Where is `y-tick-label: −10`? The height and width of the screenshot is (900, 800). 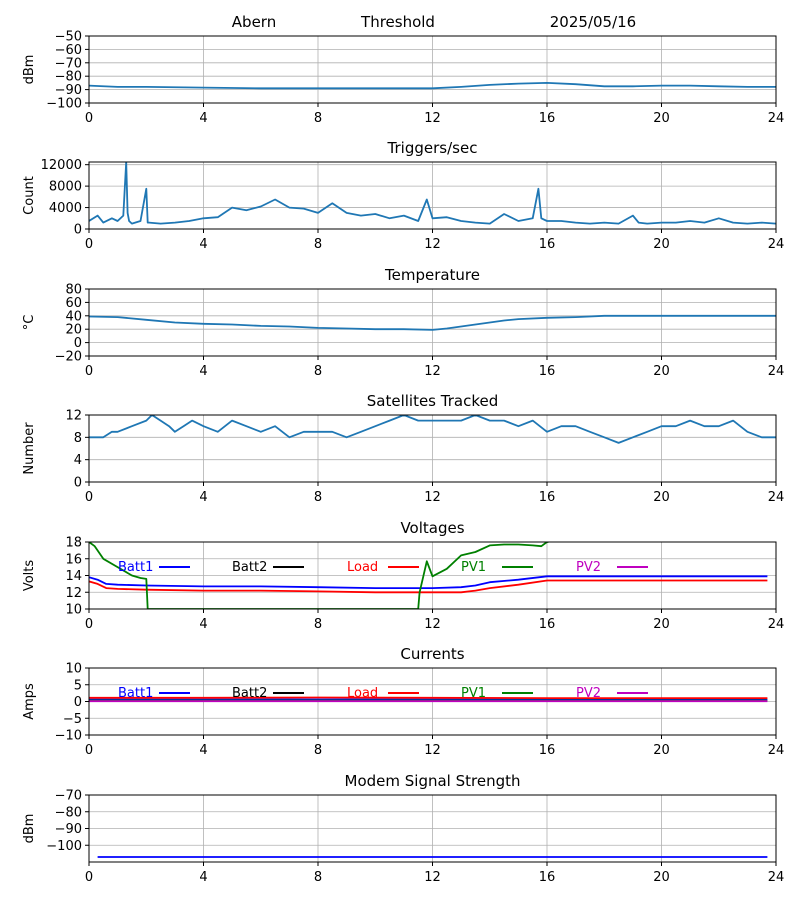
y-tick-label: −10 is located at coordinates (68, 736).